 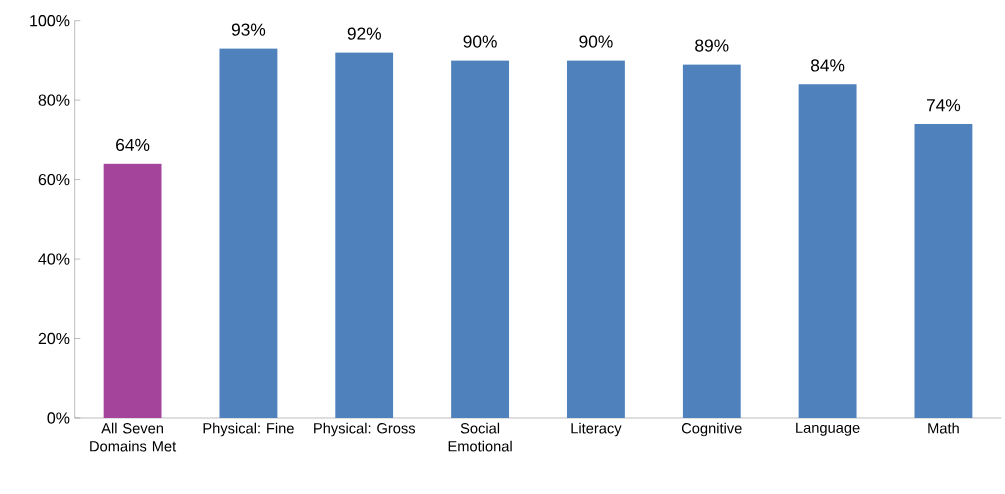 I want to click on x-tick-label: Social Emotional, so click(x=480, y=437).